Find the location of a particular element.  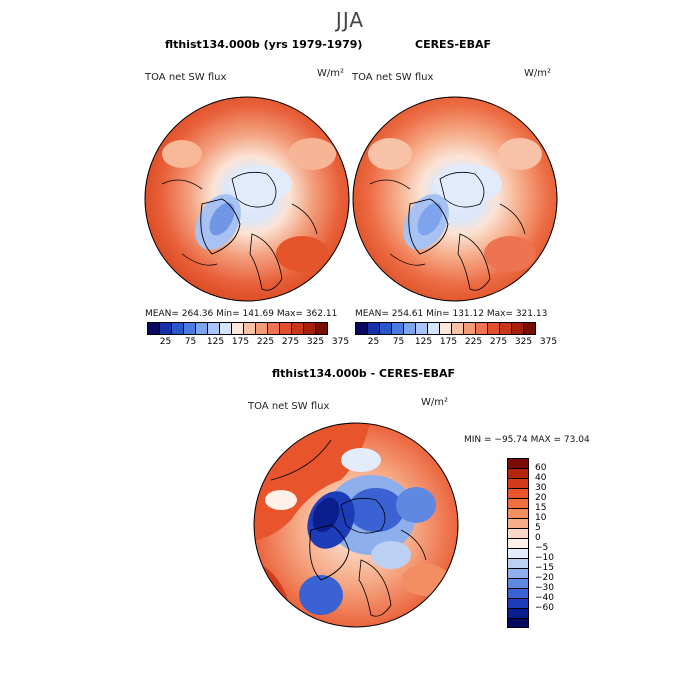

right-colorbar-ticks: 25 75 125 175 225 275 325 375 is located at coordinates (456, 343).